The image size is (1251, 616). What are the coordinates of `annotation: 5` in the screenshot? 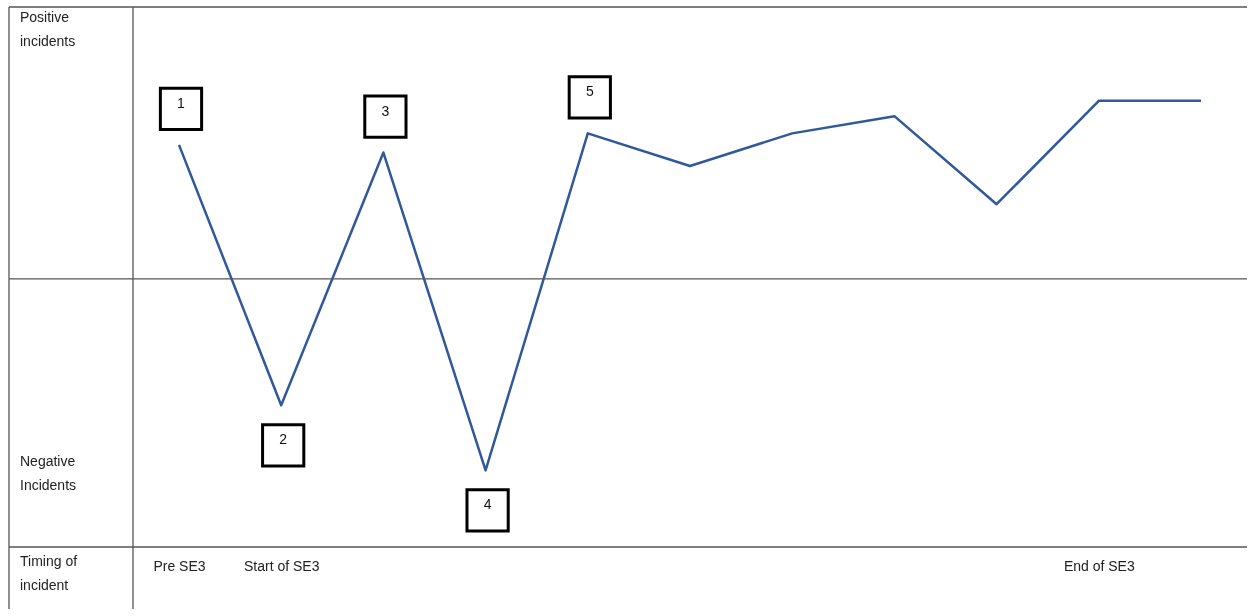 It's located at (589, 91).